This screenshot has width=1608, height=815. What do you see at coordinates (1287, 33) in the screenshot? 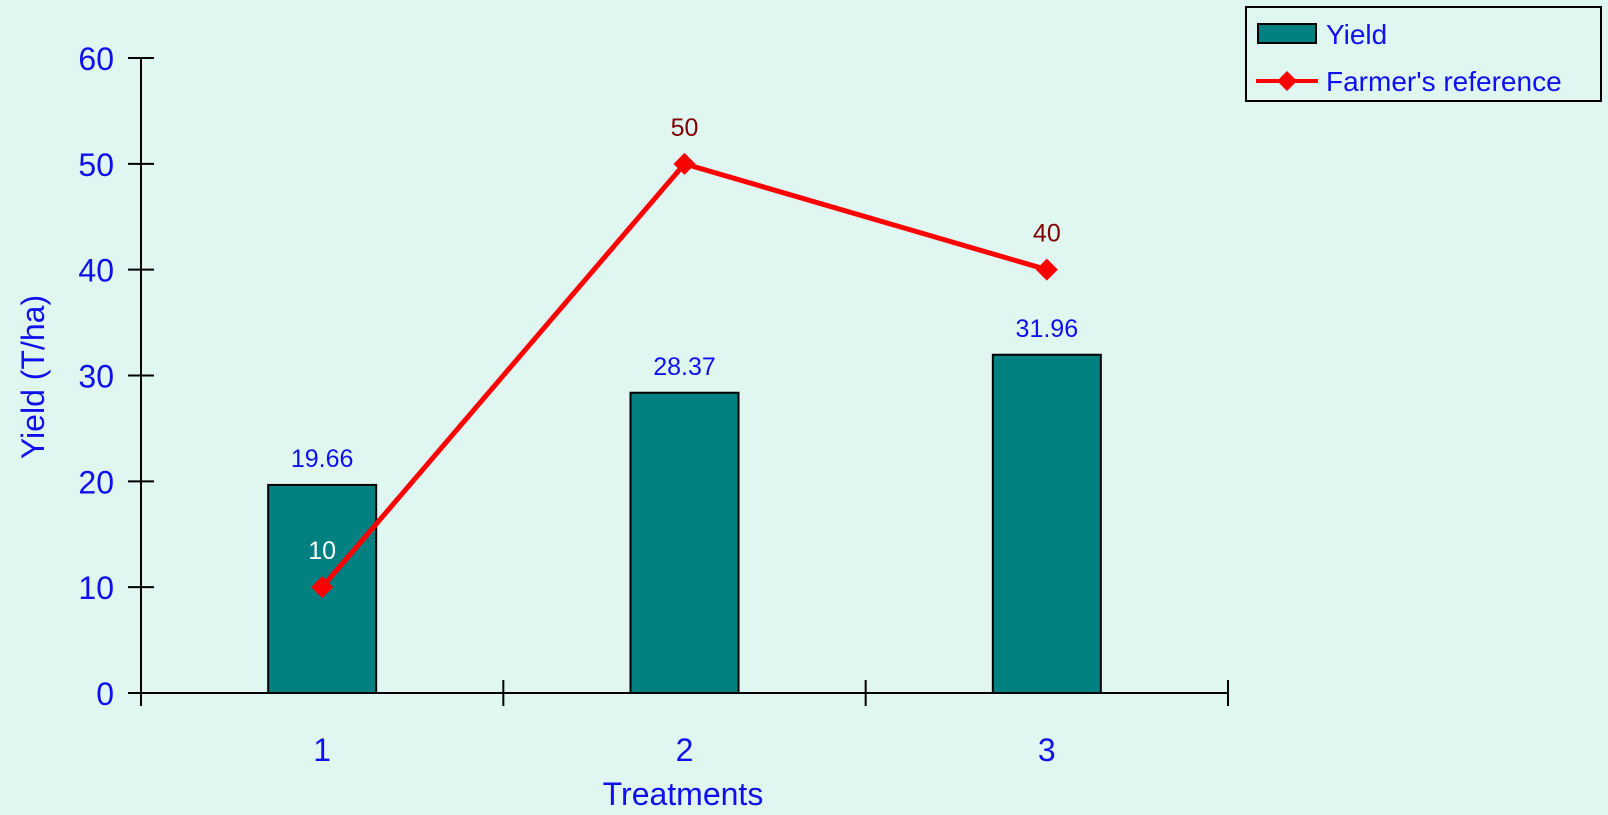
I see `legend-swatch-yield` at bounding box center [1287, 33].